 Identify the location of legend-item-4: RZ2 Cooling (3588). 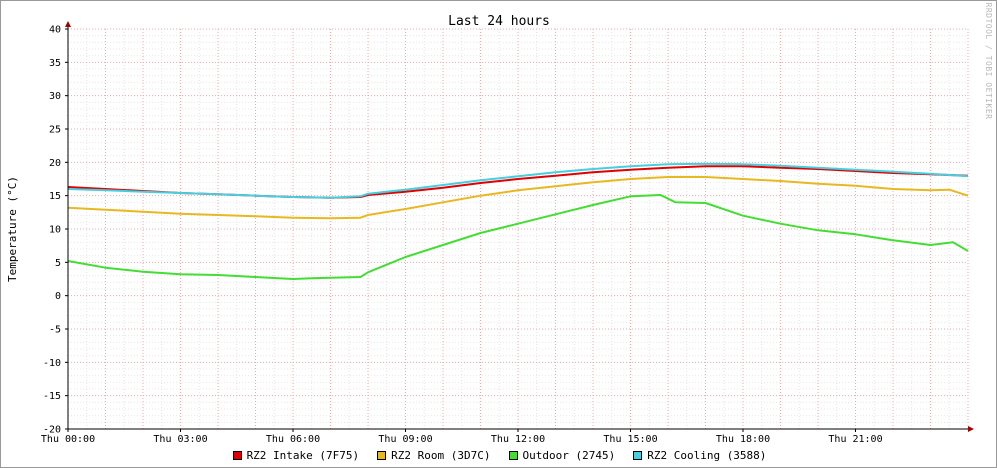
(699, 455).